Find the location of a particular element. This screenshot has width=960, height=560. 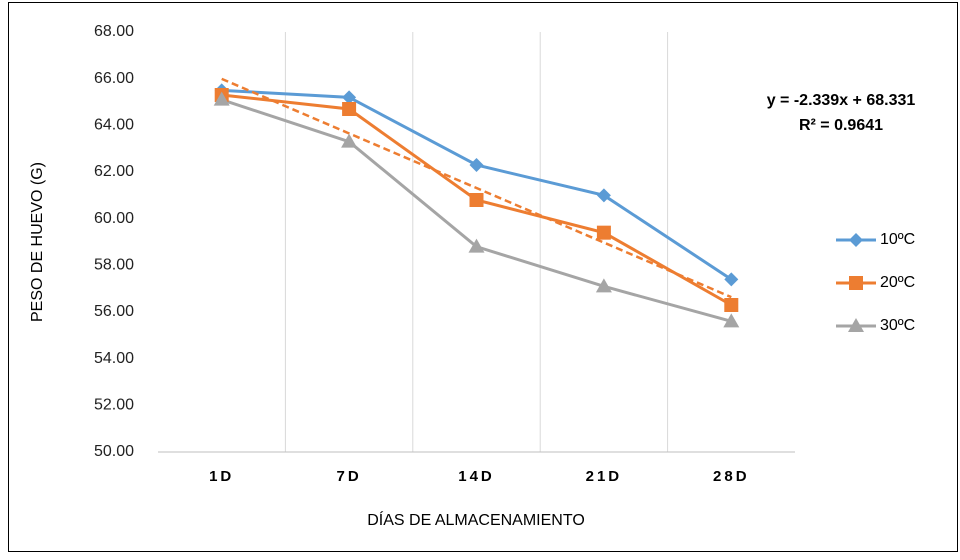

trendline-equation: y = -2.339x + 68.331 is located at coordinates (841, 100).